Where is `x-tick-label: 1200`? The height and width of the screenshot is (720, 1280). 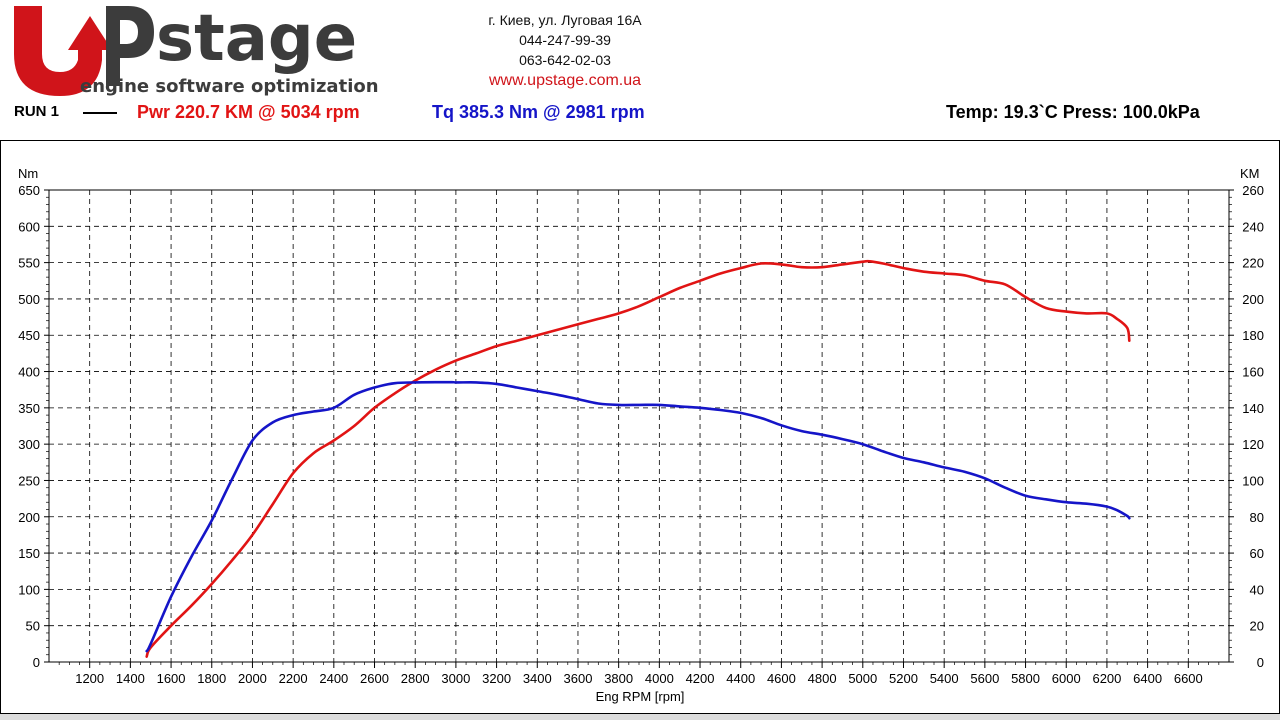
x-tick-label: 1200 is located at coordinates (89, 678).